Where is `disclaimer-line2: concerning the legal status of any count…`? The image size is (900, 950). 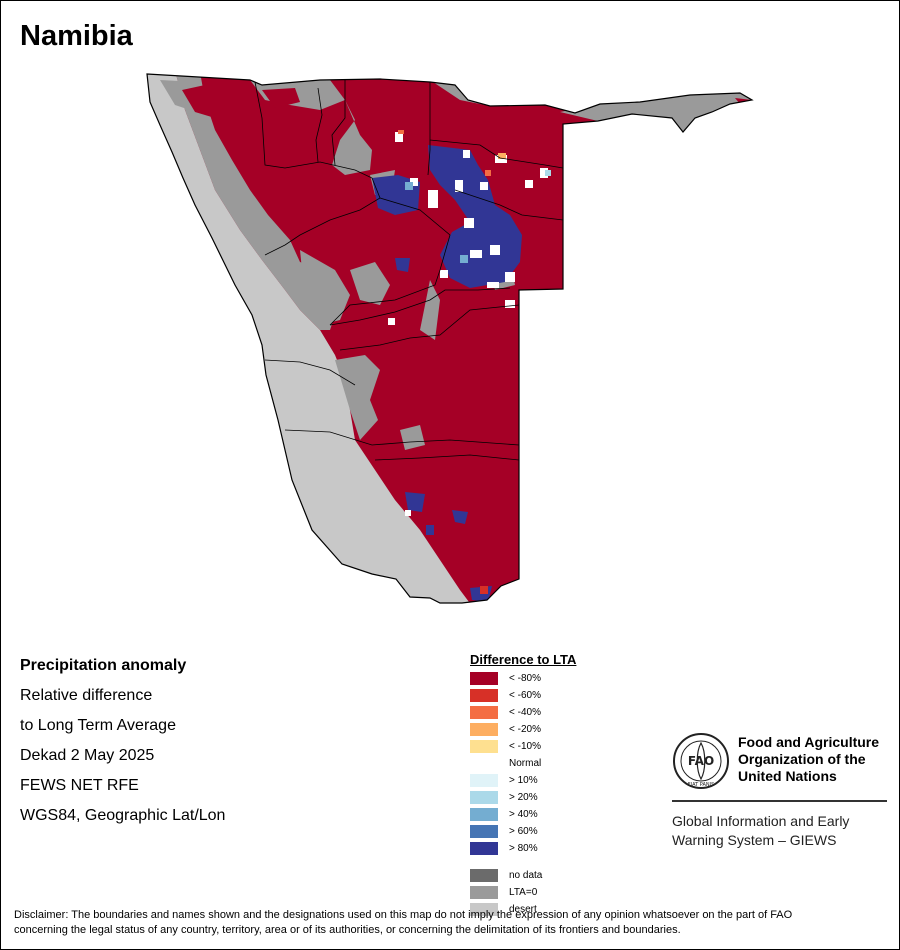 disclaimer-line2: concerning the legal status of any count… is located at coordinates (347, 930).